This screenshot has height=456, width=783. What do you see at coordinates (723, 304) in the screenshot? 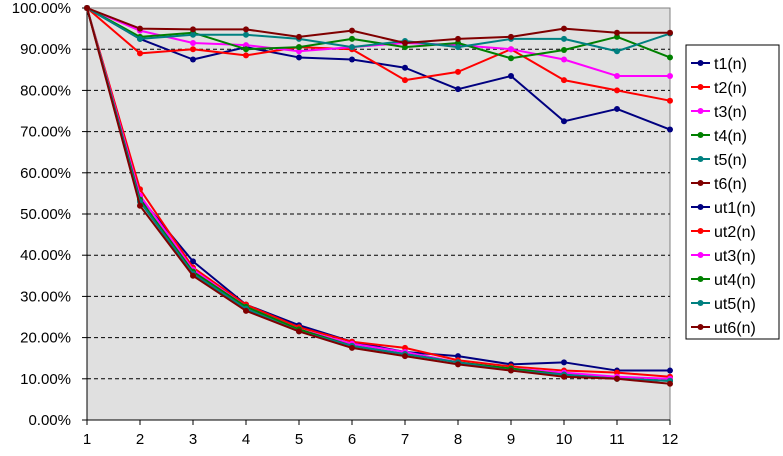
I see `legend-item-ut5n: ut5(n)` at bounding box center [723, 304].